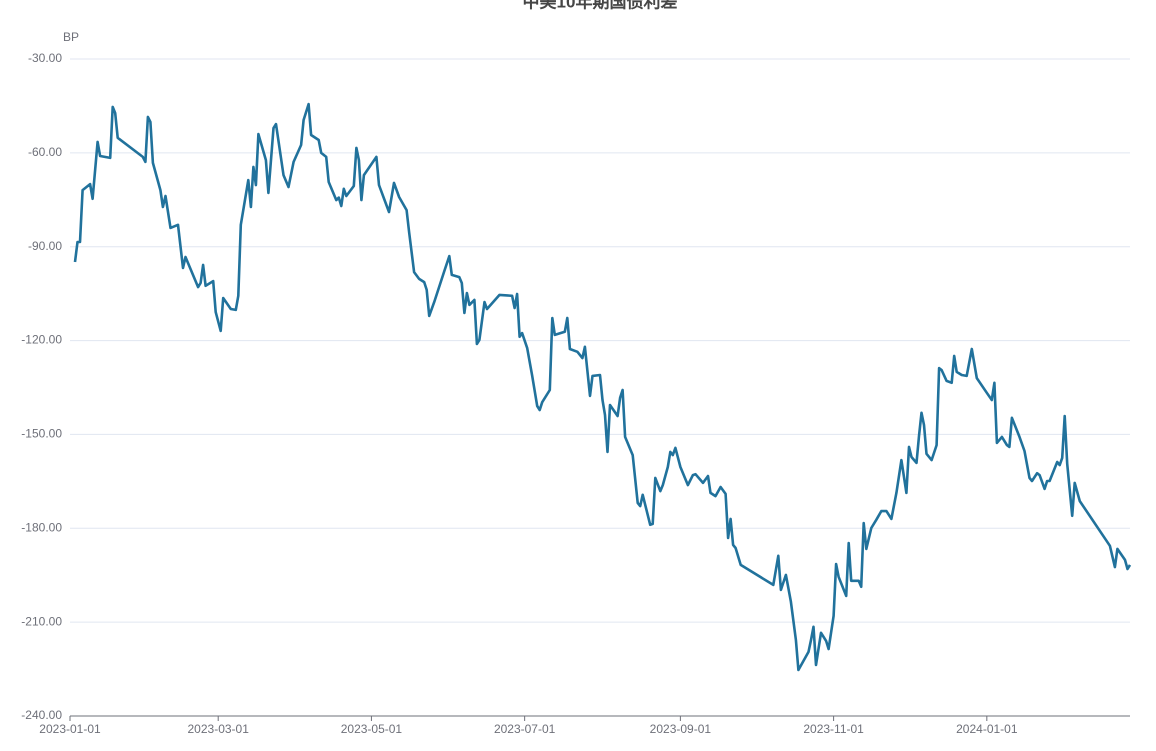  What do you see at coordinates (45, 152) in the screenshot?
I see `y-tick-label: -60.00` at bounding box center [45, 152].